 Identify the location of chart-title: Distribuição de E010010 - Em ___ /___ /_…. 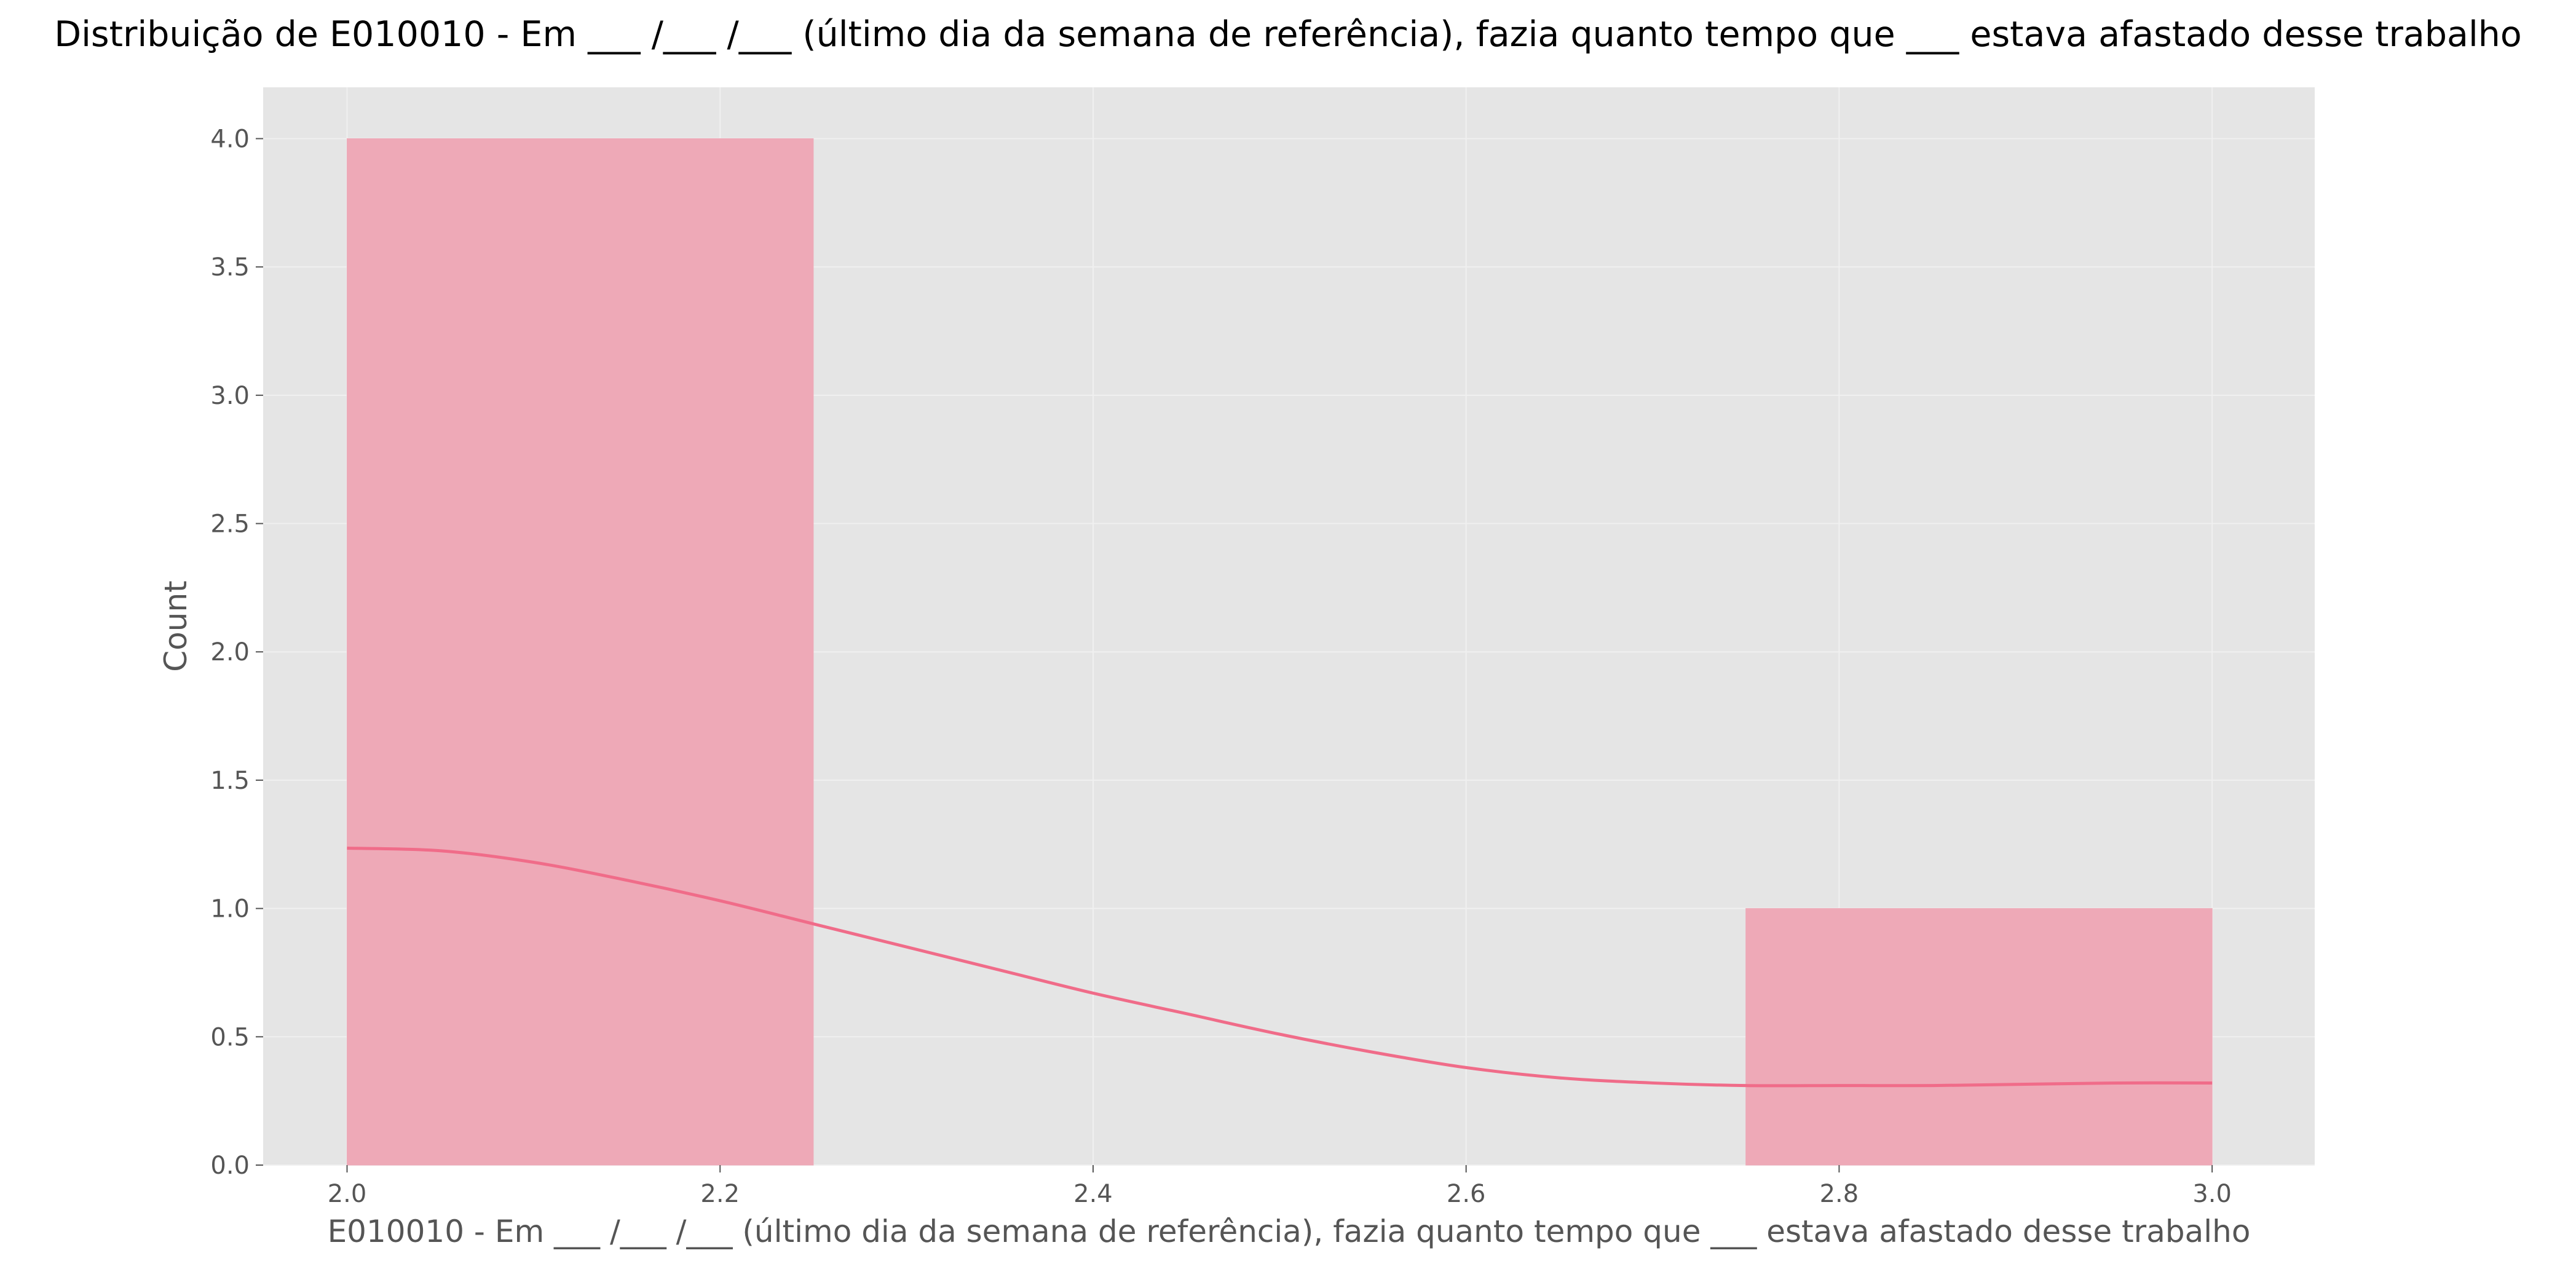
(1288, 34).